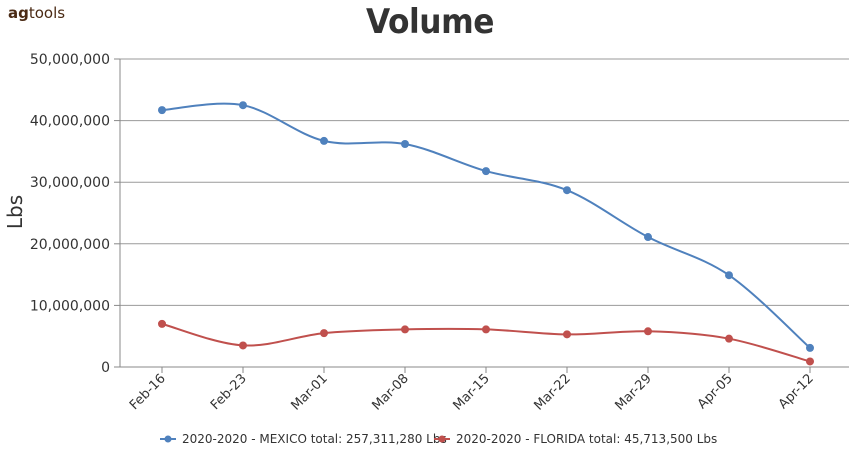  What do you see at coordinates (15, 212) in the screenshot?
I see `y-axis-label: Lbs` at bounding box center [15, 212].